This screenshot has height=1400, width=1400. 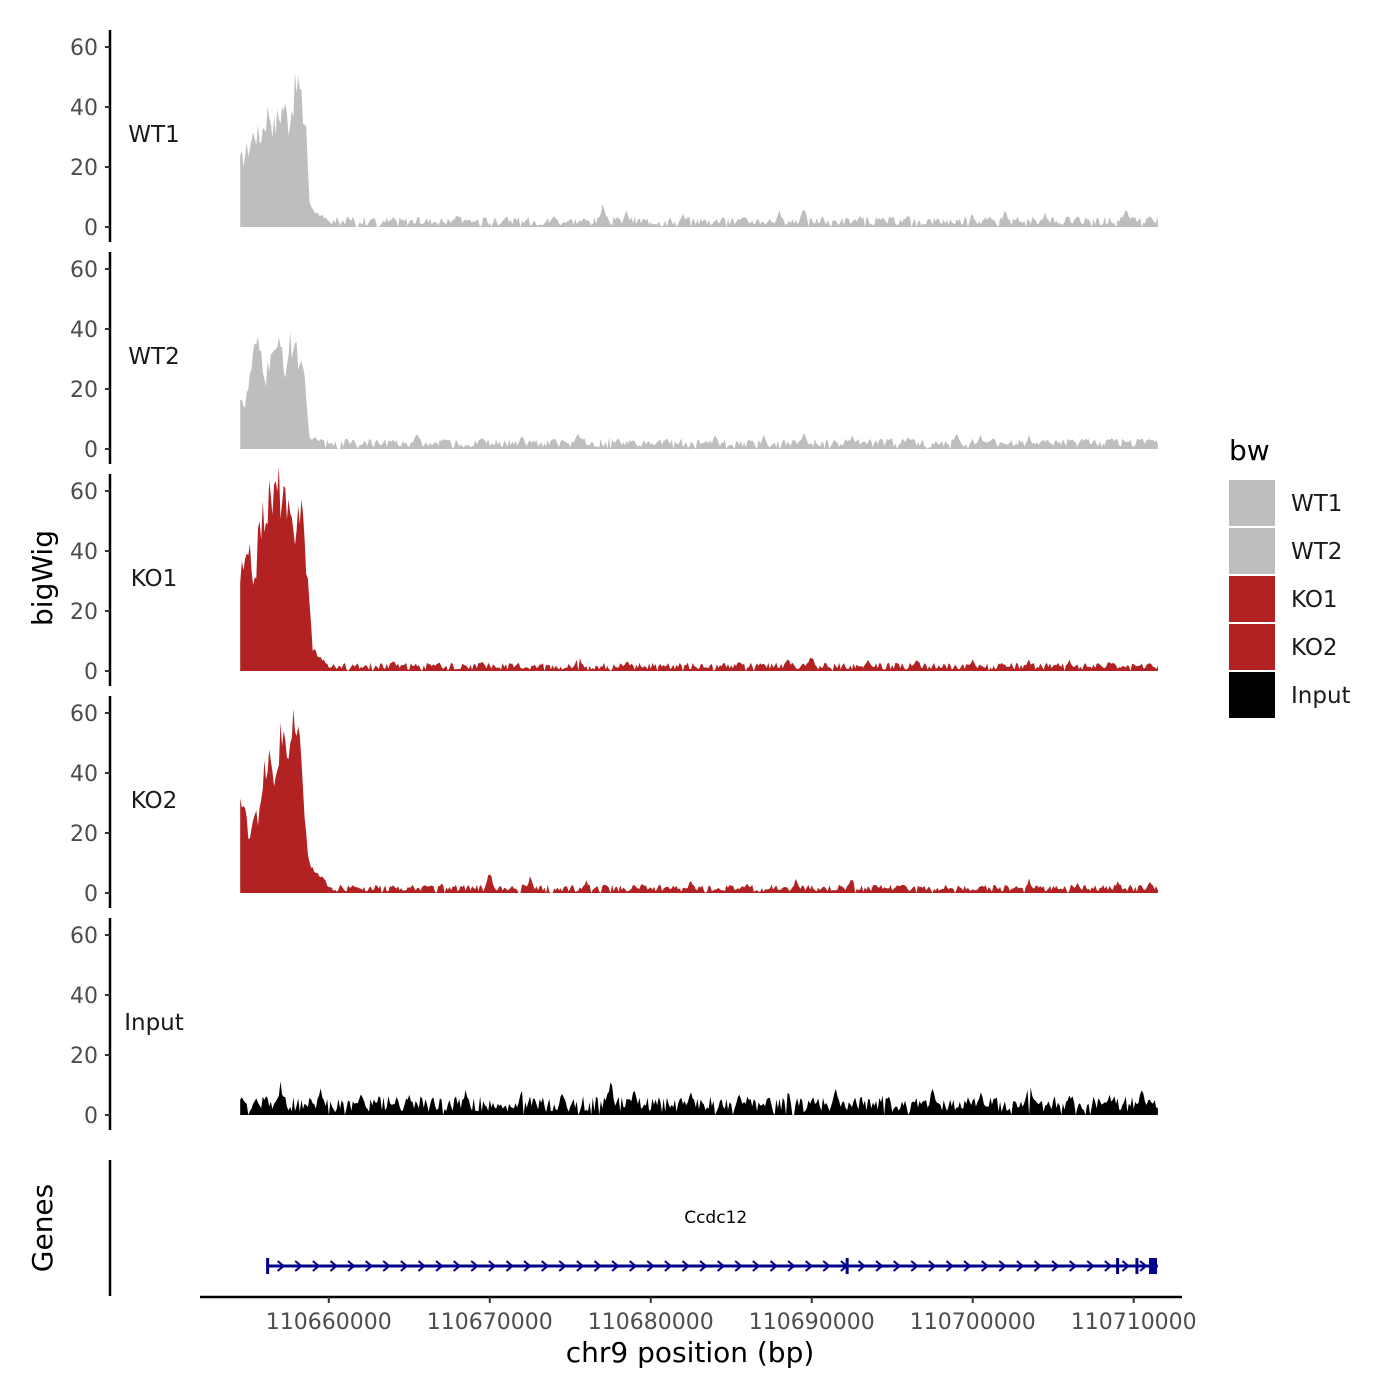 What do you see at coordinates (1316, 552) in the screenshot?
I see `legend-label-wt2: WT2` at bounding box center [1316, 552].